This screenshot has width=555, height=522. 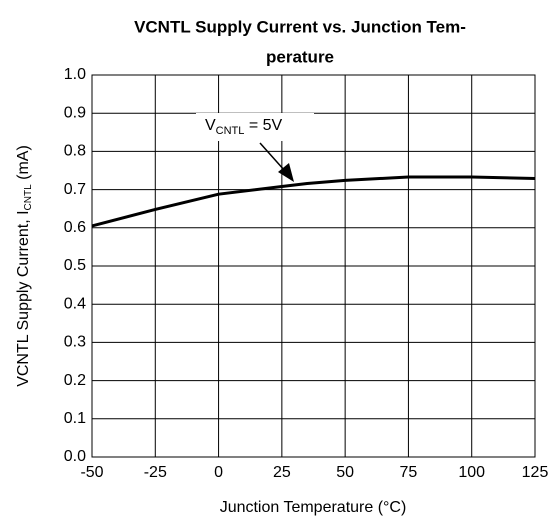 I want to click on x-tick-label: 50, so click(x=345, y=472).